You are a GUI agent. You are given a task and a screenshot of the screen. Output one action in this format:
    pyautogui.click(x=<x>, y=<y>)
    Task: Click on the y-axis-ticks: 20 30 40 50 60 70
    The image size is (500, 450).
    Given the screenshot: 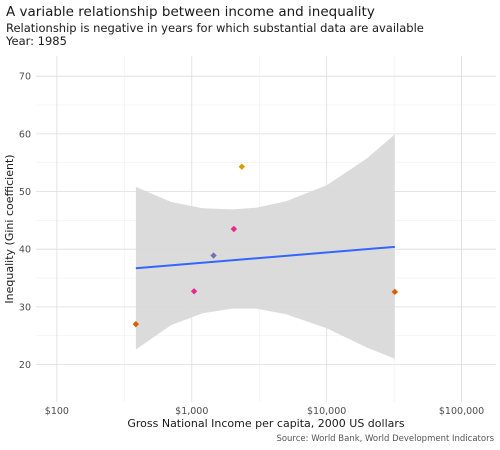 What is the action you would take?
    pyautogui.click(x=25, y=221)
    